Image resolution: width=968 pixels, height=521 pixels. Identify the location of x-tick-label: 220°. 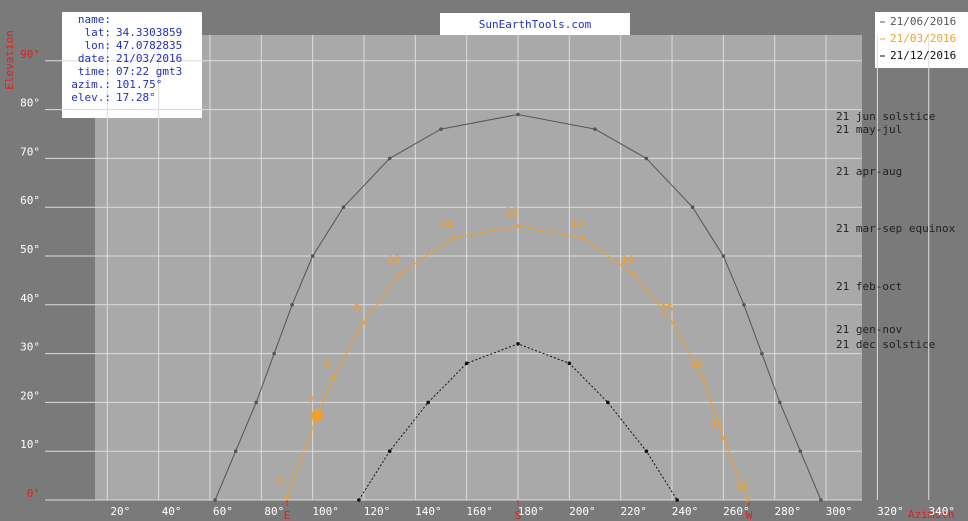
(633, 511).